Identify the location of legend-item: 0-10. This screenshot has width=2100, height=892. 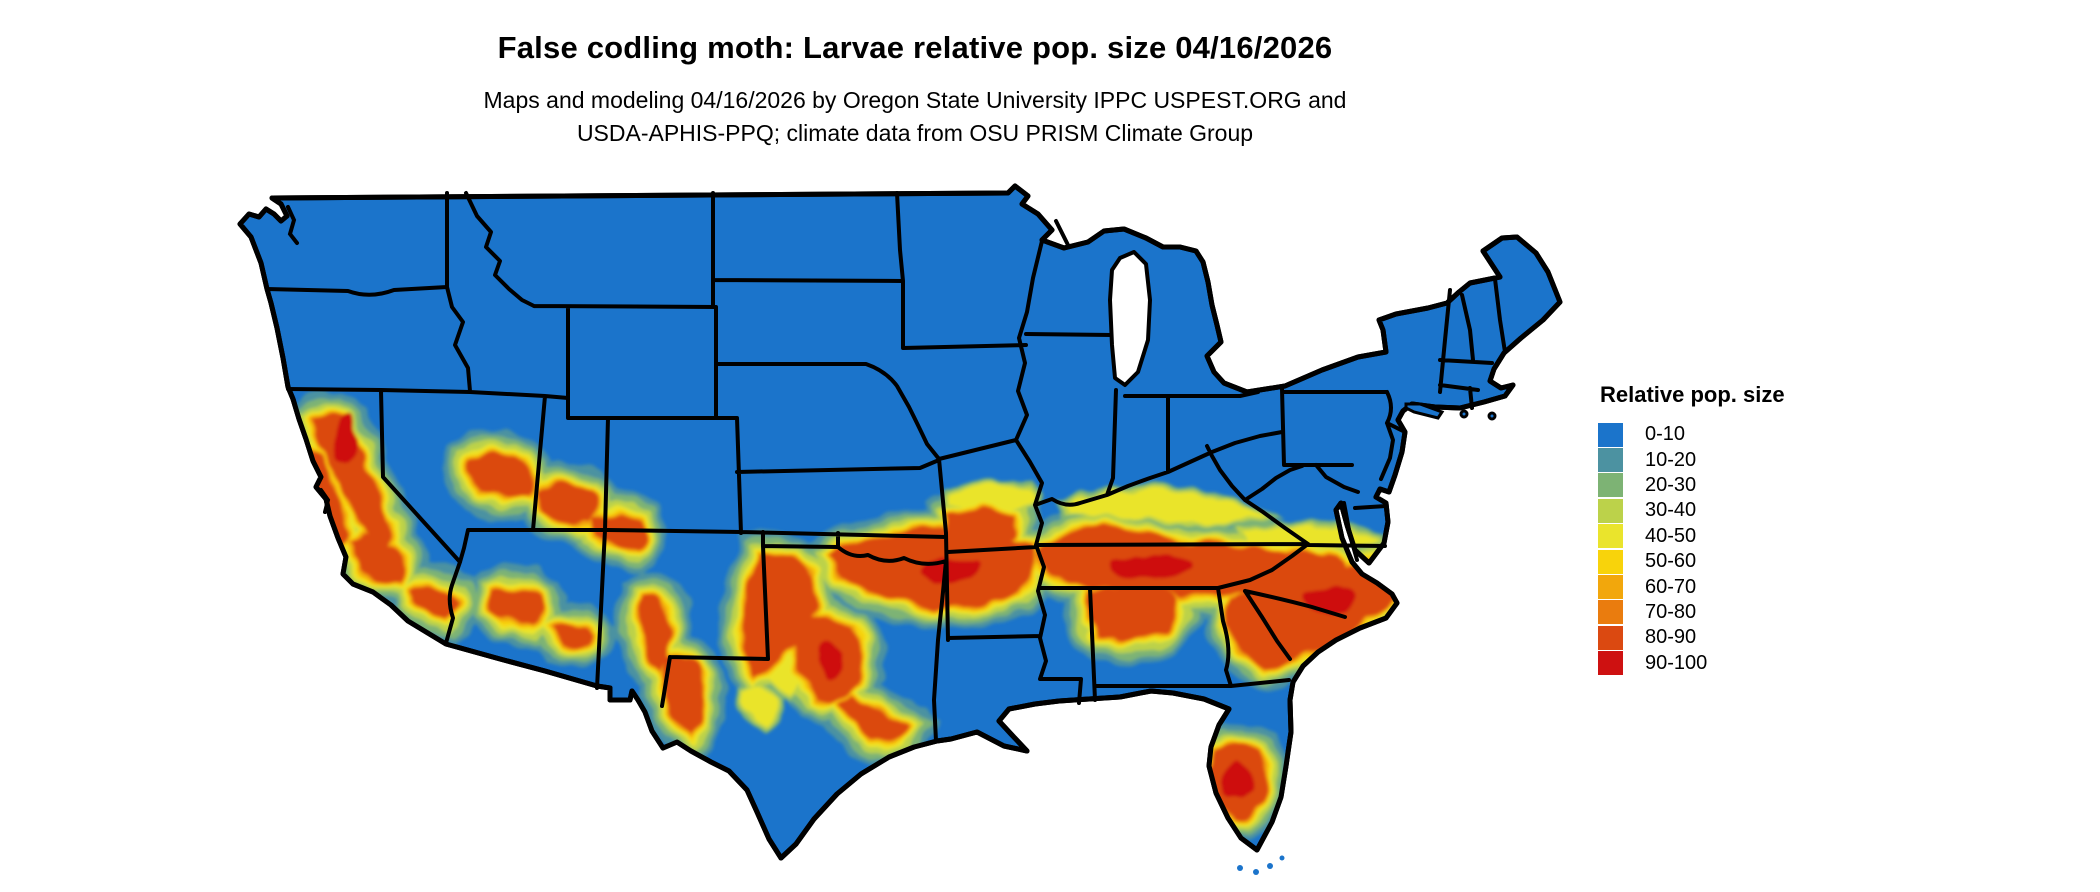
(1728, 434).